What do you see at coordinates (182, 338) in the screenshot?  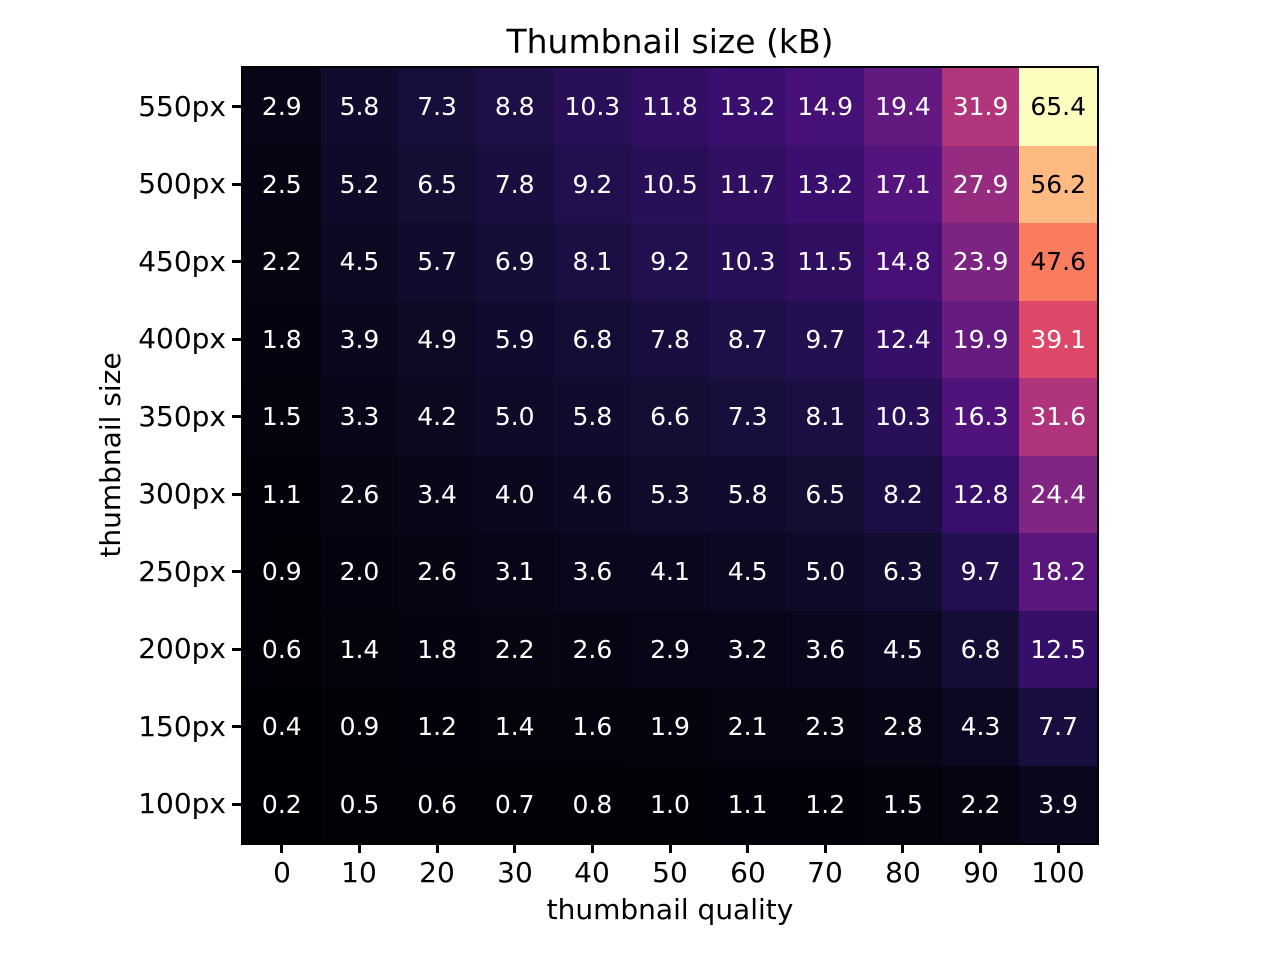 I see `y-tick-label: 400px` at bounding box center [182, 338].